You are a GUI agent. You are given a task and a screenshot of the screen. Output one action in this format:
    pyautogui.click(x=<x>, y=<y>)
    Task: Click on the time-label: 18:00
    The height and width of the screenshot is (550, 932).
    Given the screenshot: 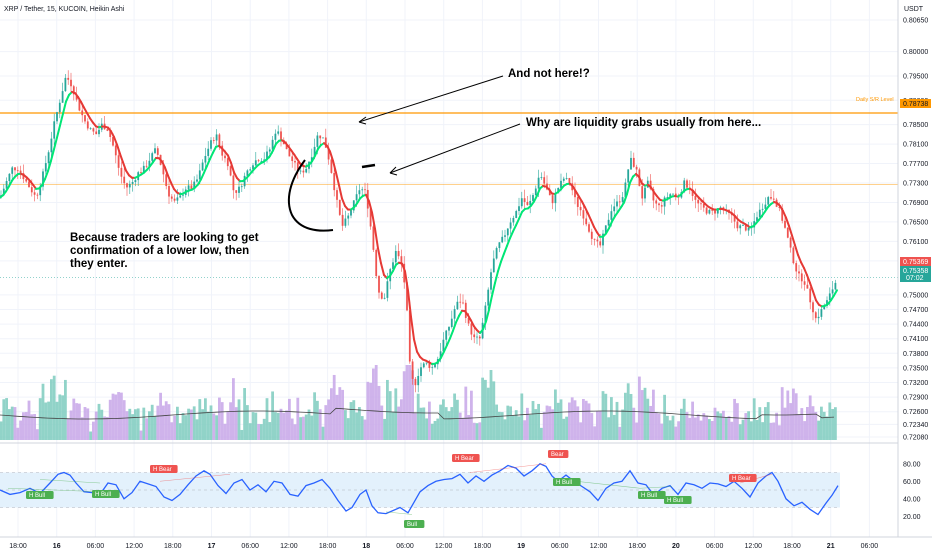 What is the action you would take?
    pyautogui.click(x=792, y=546)
    